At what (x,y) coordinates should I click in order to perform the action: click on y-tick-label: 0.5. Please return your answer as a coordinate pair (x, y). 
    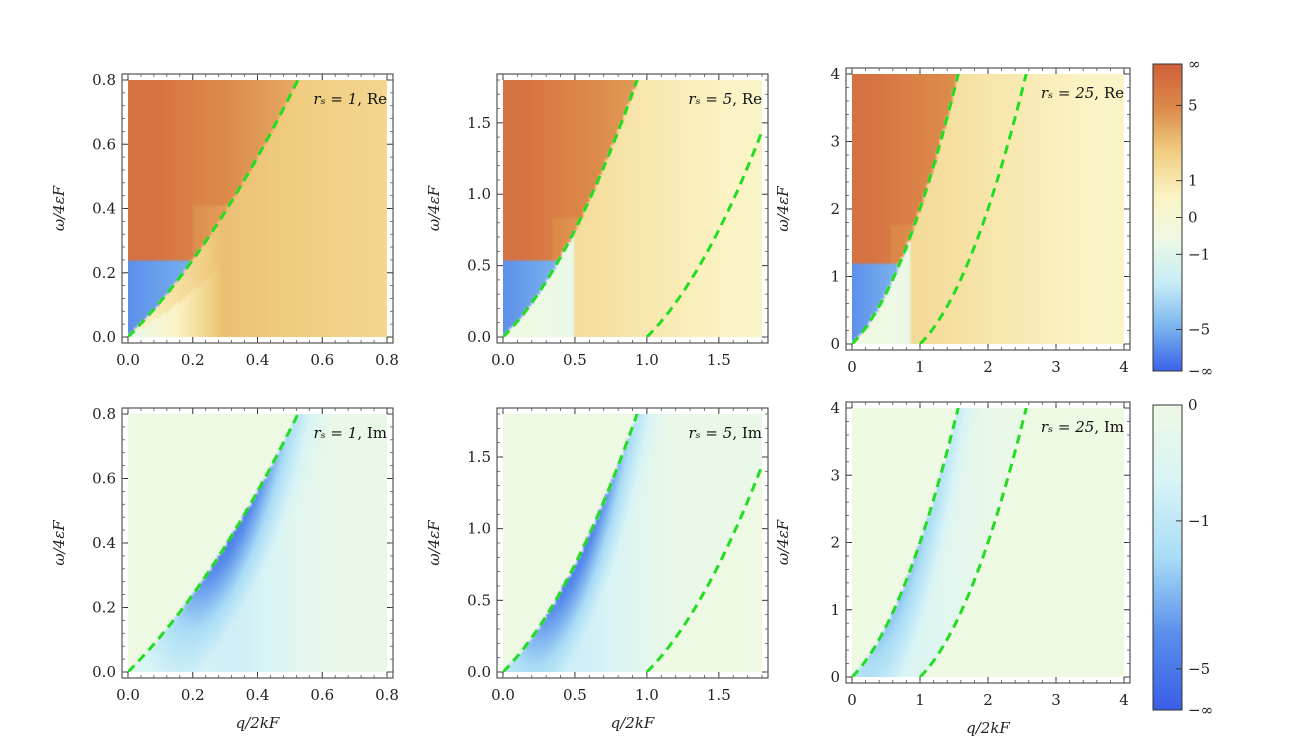
    Looking at the image, I should click on (479, 266).